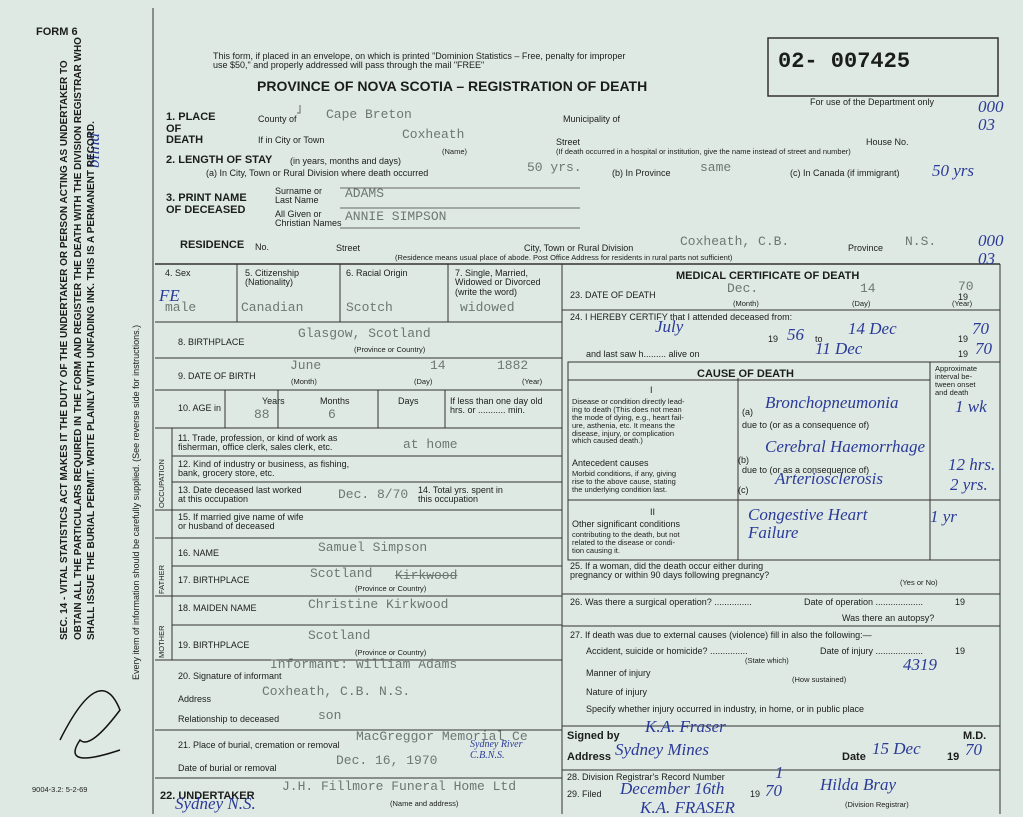  Describe the element at coordinates (332, 414) in the screenshot. I see `months: 6` at that location.